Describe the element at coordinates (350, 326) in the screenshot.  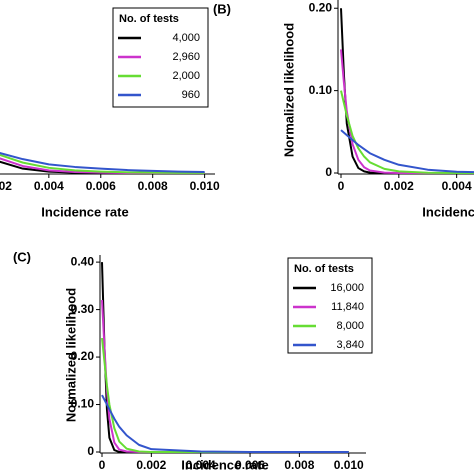
I see `legend-label: 8,000` at that location.